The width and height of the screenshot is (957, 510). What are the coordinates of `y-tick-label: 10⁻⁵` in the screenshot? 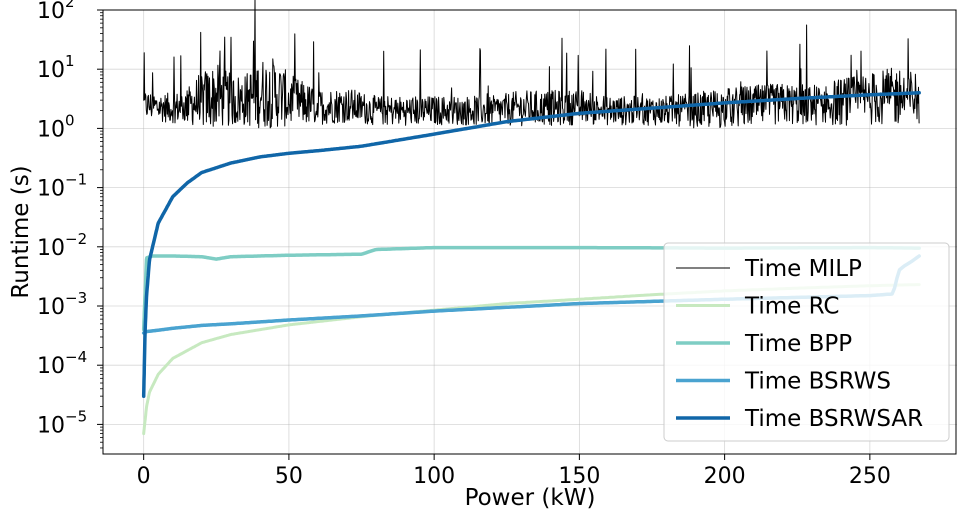 It's located at (62, 422).